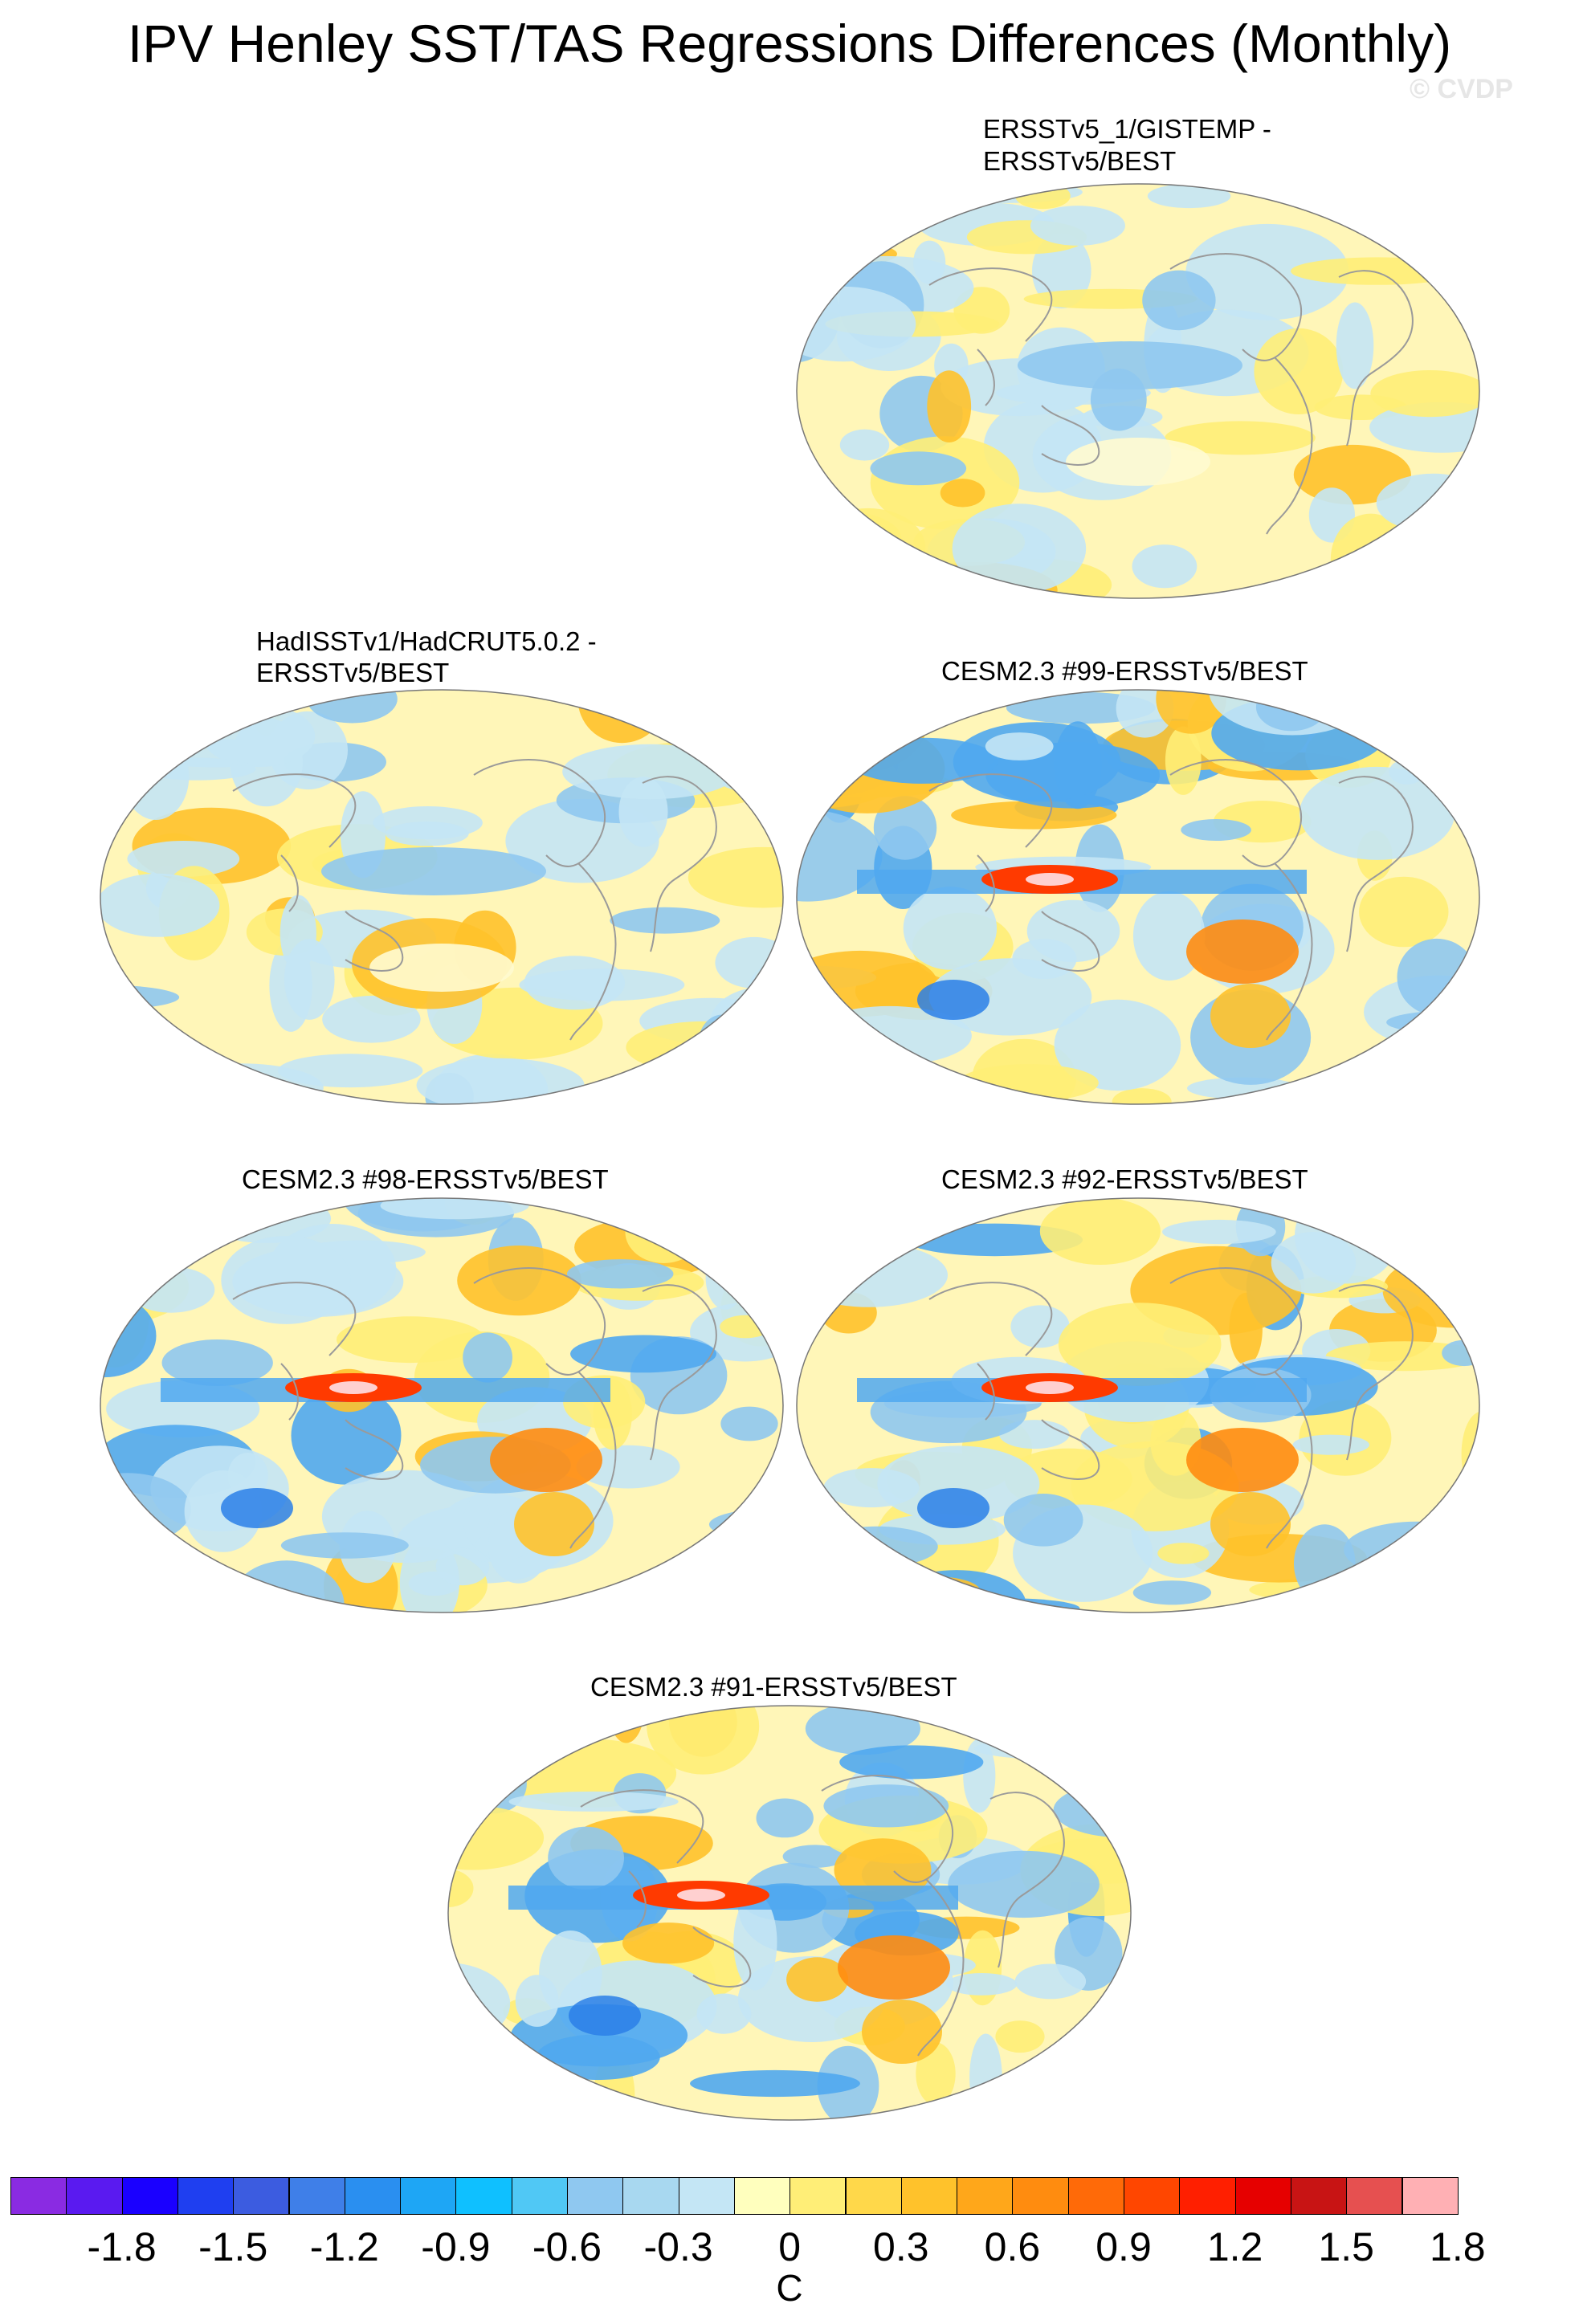 The height and width of the screenshot is (2324, 1579). What do you see at coordinates (1012, 2247) in the screenshot?
I see `colorbar-tick-label: 0.6` at bounding box center [1012, 2247].